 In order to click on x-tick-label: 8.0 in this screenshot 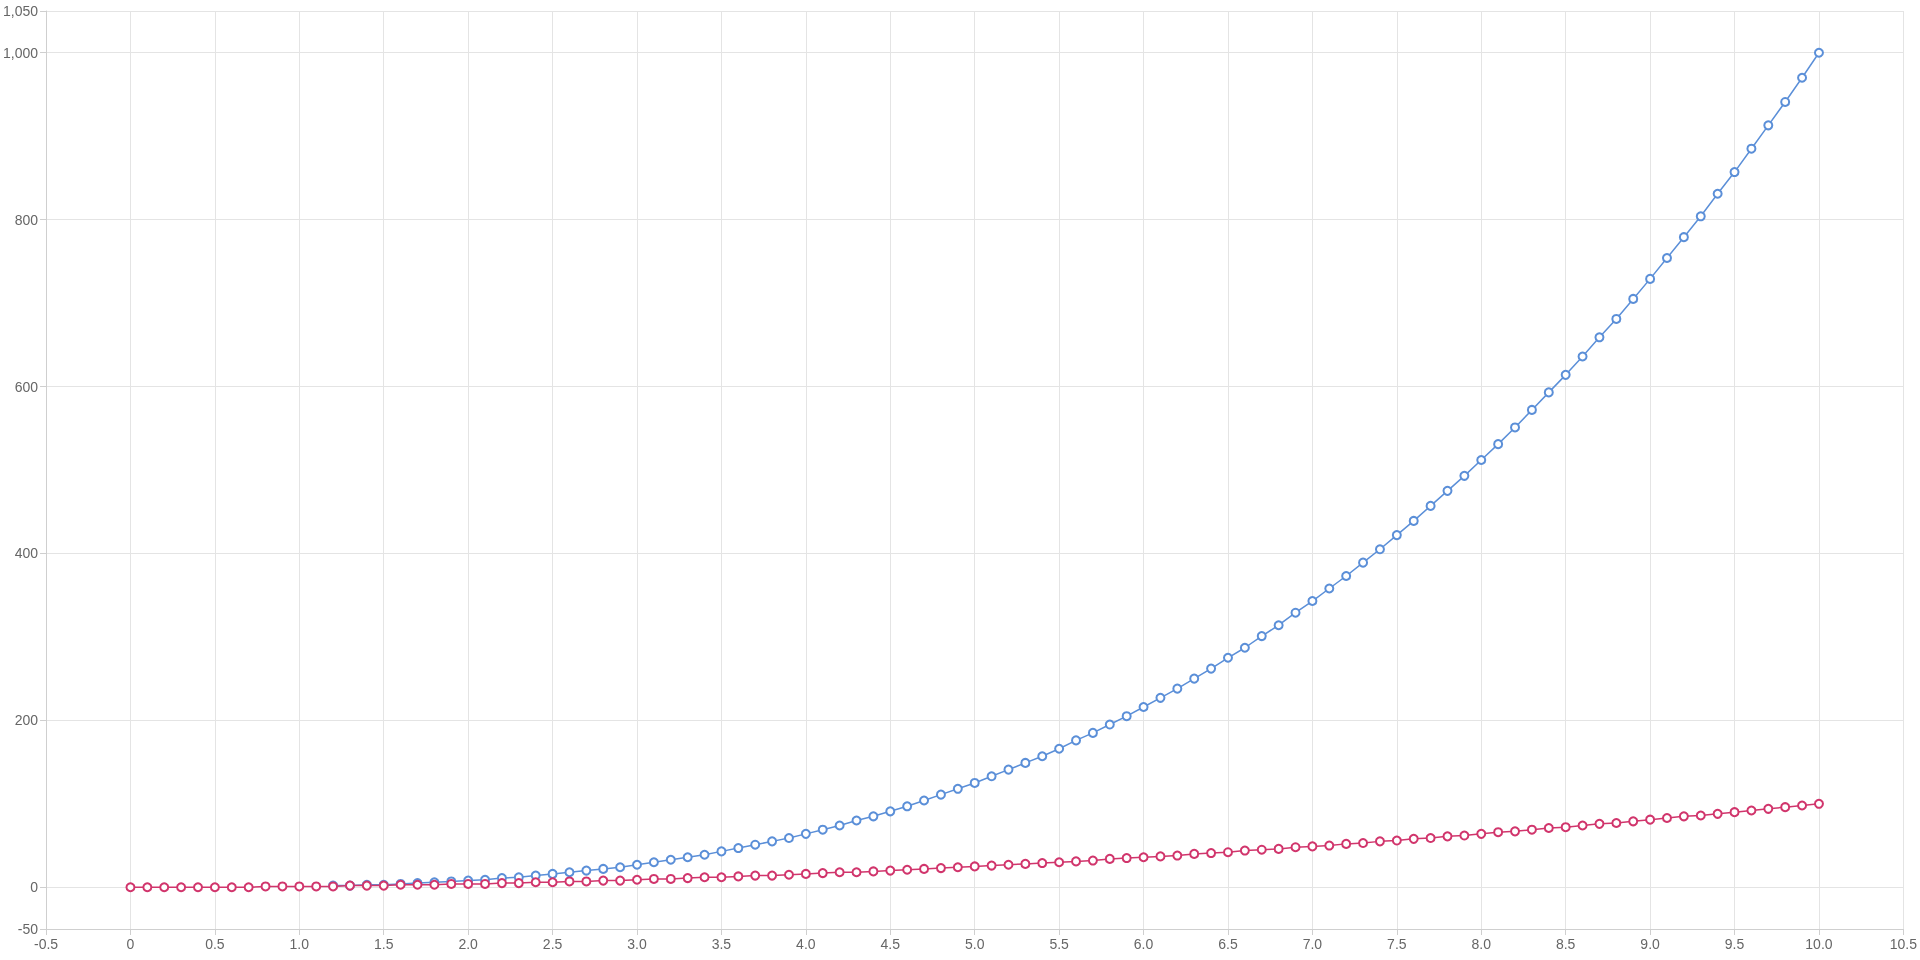, I will do `click(1481, 944)`.